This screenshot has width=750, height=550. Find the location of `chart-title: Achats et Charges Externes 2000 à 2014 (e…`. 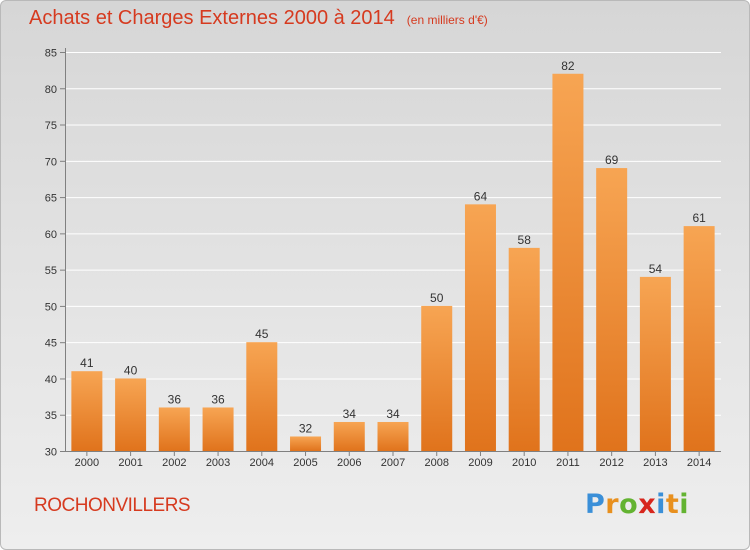

chart-title: Achats et Charges Externes 2000 à 2014 (e… is located at coordinates (258, 18).